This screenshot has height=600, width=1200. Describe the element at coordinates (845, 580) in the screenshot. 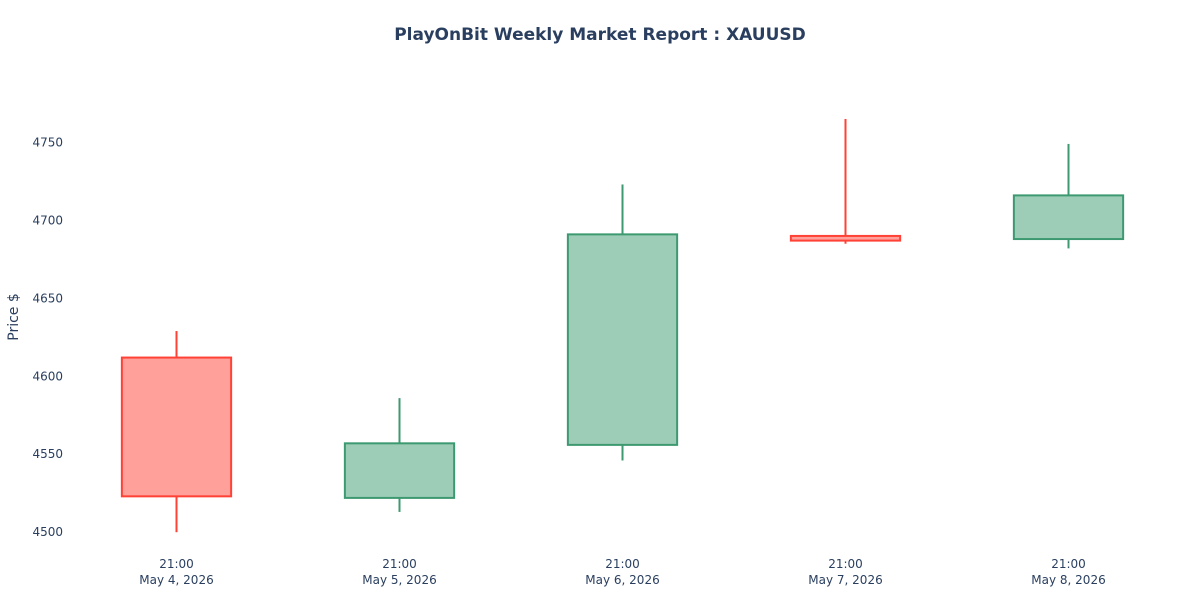

I see `x-tick-date-label: May 7, 2026` at that location.